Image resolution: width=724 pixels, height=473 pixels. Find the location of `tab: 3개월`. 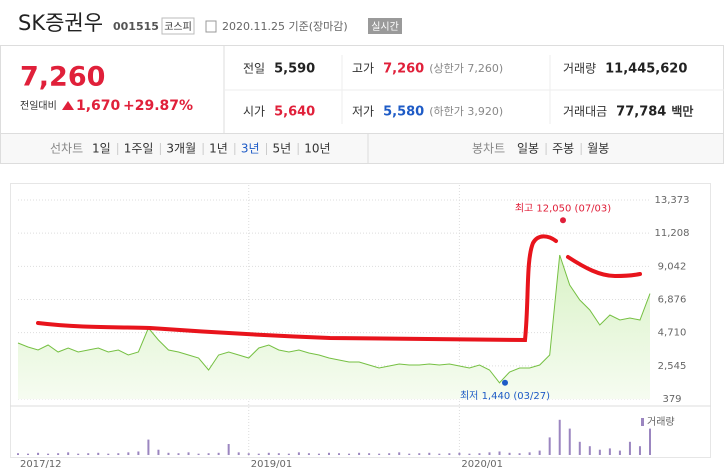

tab: 3개월 is located at coordinates (181, 149).